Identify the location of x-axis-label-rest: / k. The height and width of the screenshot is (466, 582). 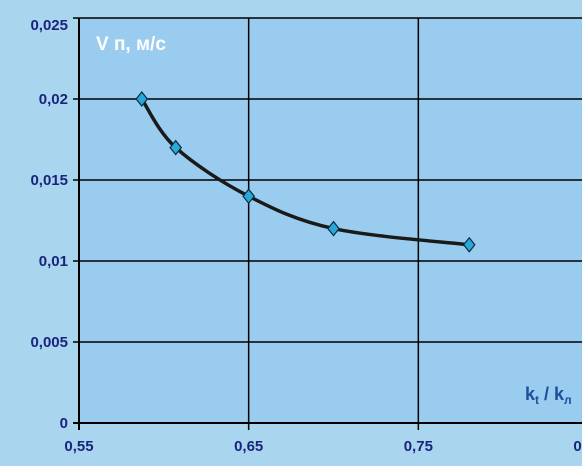
(552, 394).